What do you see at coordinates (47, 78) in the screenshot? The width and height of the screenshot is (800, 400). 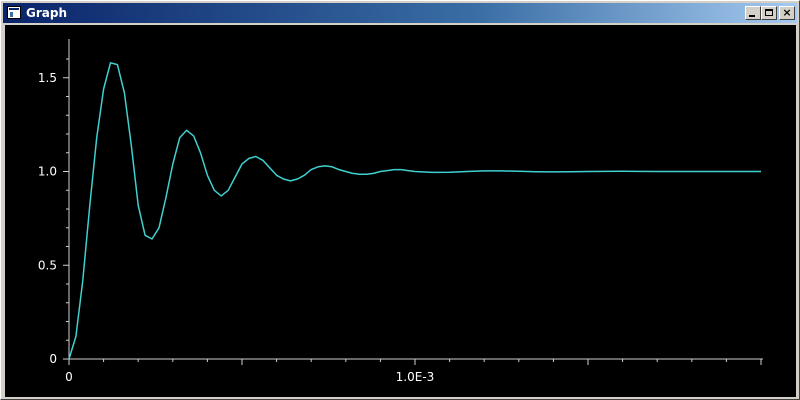 I see `y-tick-label: 1.5` at bounding box center [47, 78].